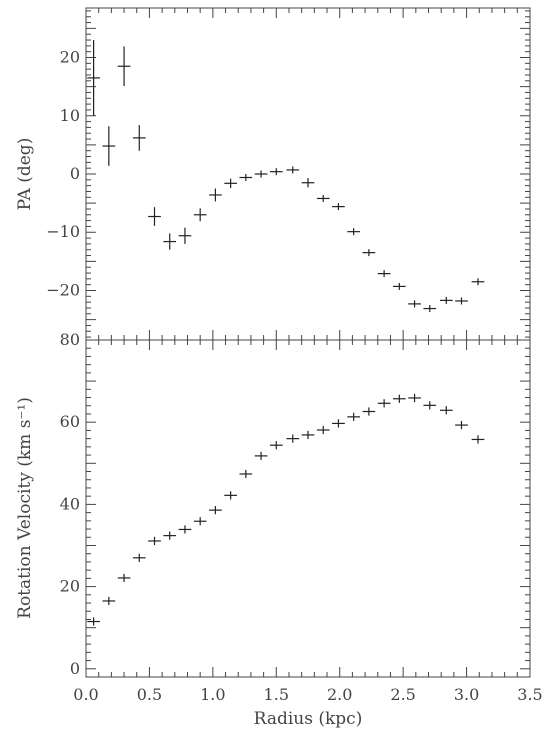  Describe the element at coordinates (70, 339) in the screenshot. I see `y-tick-label: 80` at that location.